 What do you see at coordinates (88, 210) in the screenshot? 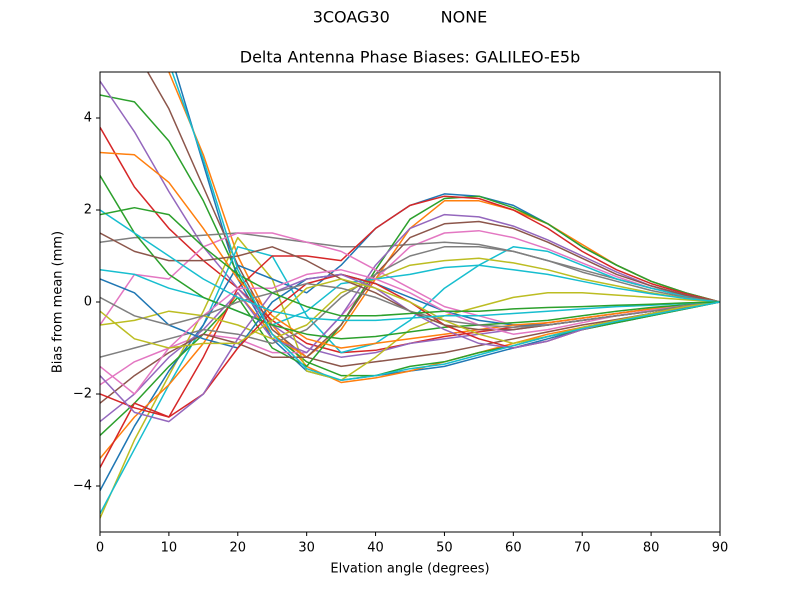
I see `y-tick-label: 2` at bounding box center [88, 210].